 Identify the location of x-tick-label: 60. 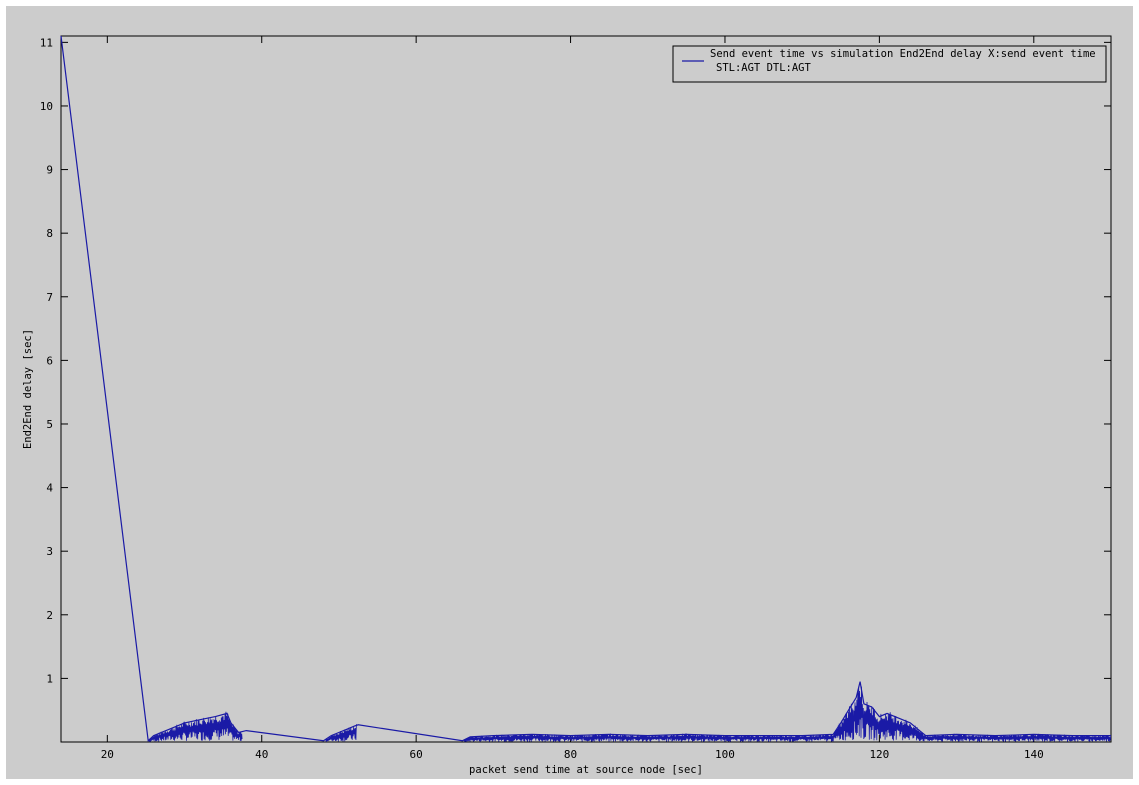
(416, 754).